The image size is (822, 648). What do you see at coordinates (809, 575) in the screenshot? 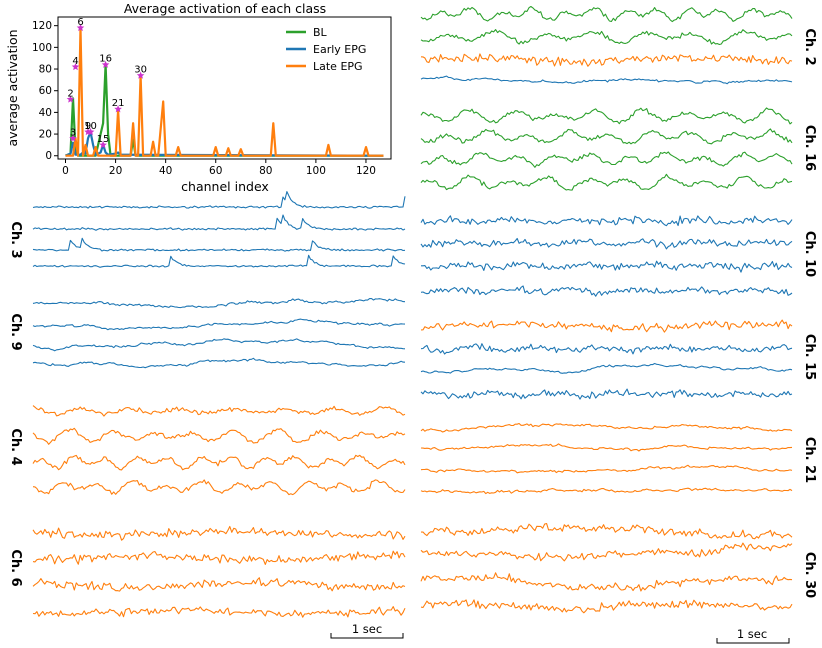
I see `channel-label: Ch. 30` at bounding box center [809, 575].